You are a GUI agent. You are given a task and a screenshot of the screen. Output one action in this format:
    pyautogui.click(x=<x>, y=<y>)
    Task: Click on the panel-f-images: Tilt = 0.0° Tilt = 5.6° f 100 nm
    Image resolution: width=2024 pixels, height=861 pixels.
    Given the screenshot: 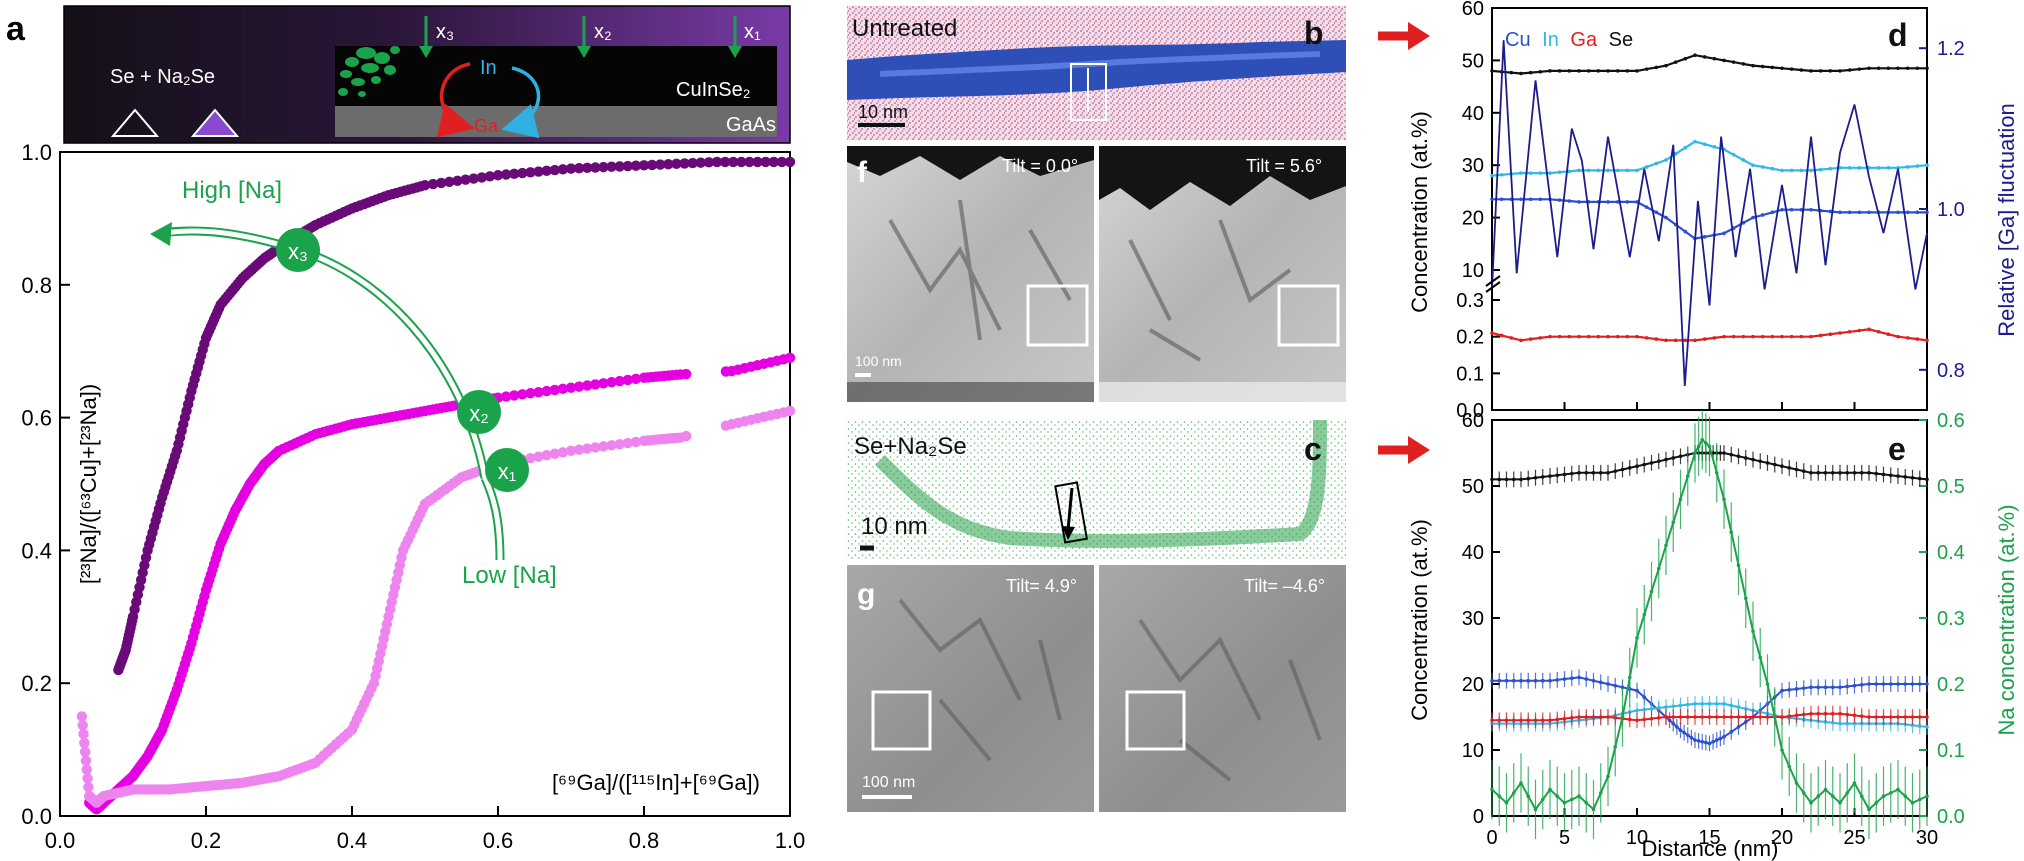 What is the action you would take?
    pyautogui.click(x=1096, y=274)
    